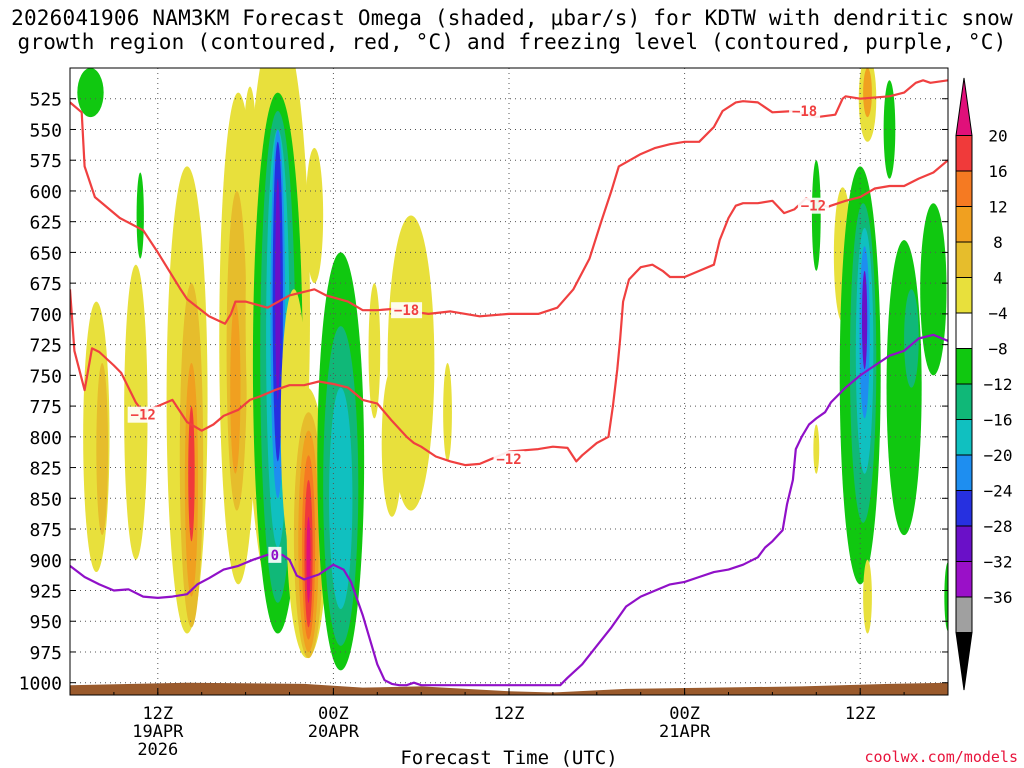 Image resolution: width=1024 pixels, height=768 pixels. What do you see at coordinates (998, 455) in the screenshot?
I see `colorbar-label: −20` at bounding box center [998, 455].